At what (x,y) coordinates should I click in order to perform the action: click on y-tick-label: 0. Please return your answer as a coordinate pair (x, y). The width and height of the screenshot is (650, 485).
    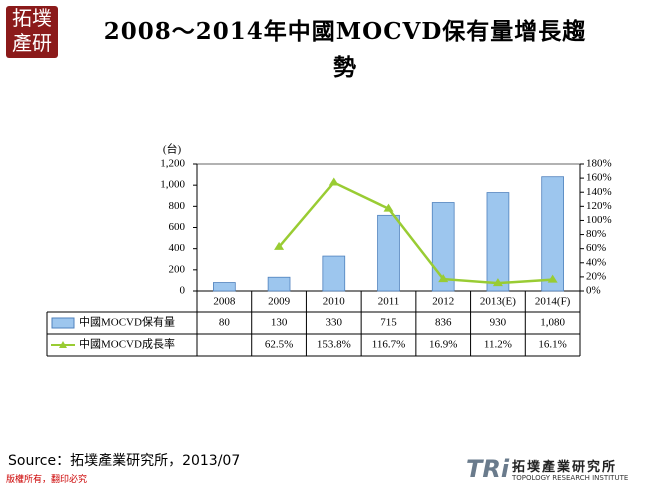
    Looking at the image, I should click on (183, 291).